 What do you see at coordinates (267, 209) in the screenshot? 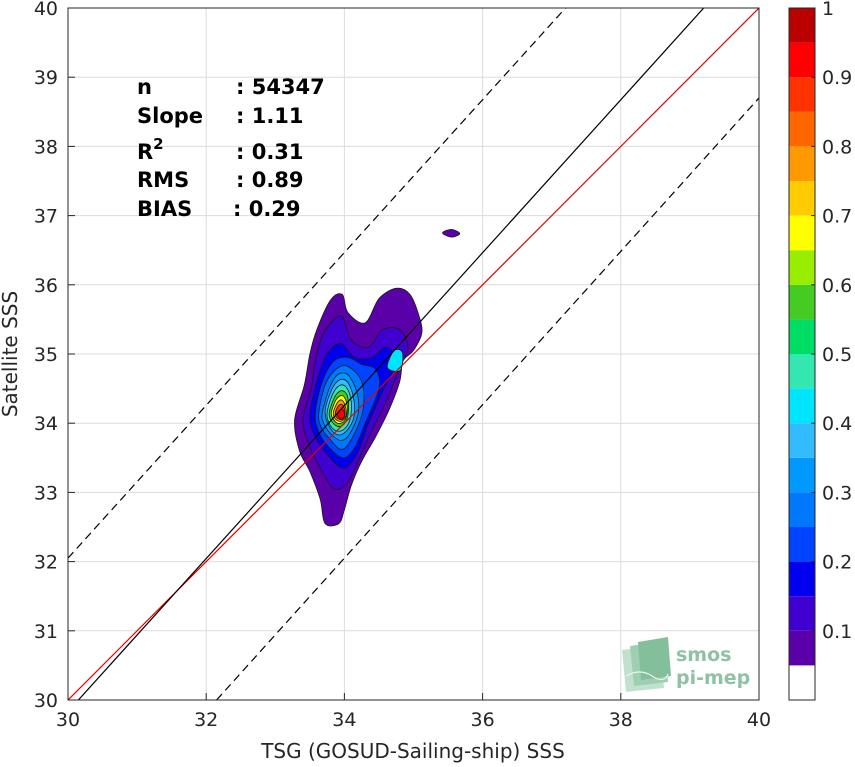
I see `stat-bias-value: : 0.29` at bounding box center [267, 209].